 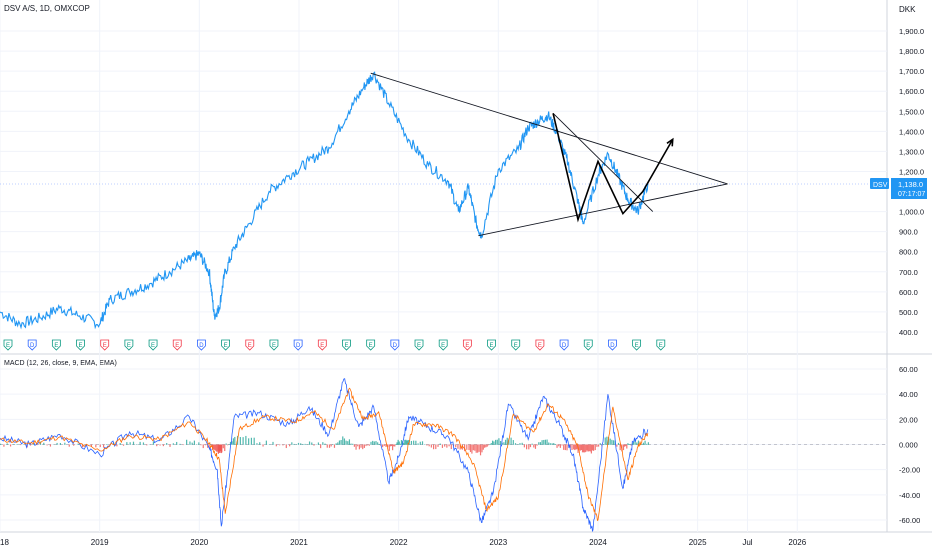 I want to click on currency-label: DKK, so click(x=907, y=9).